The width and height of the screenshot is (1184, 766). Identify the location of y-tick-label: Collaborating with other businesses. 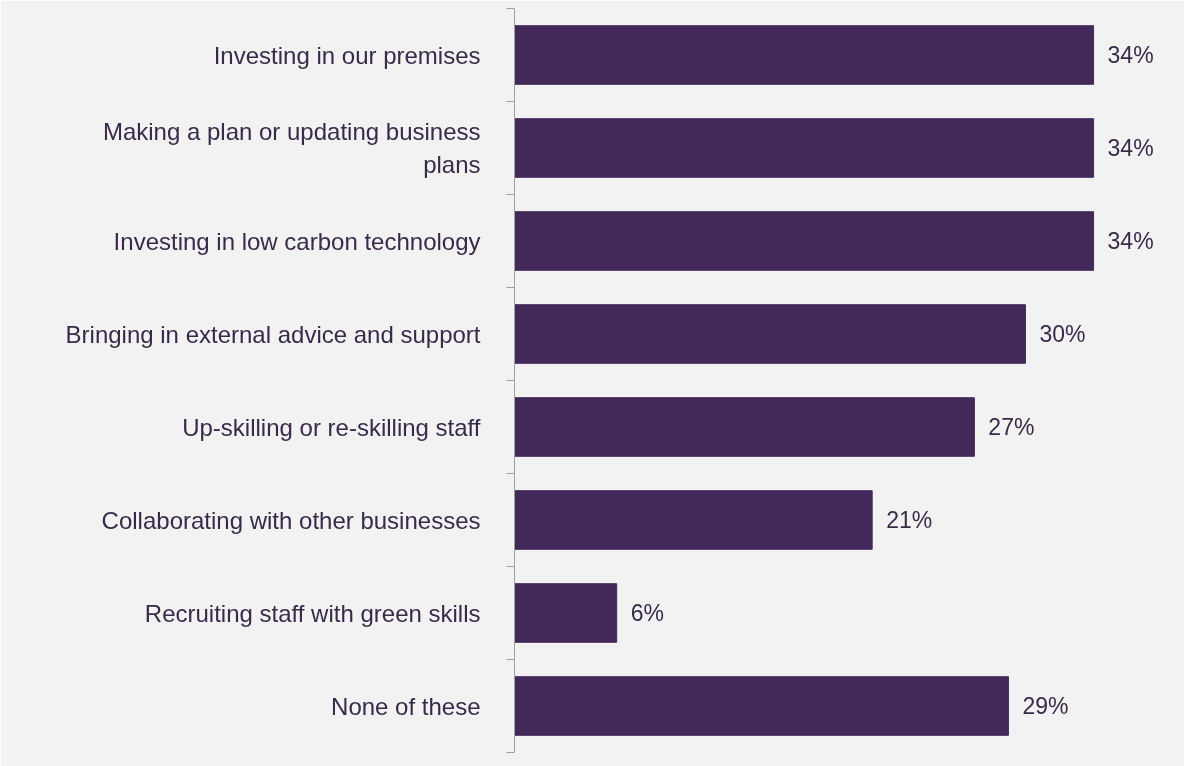
(291, 520).